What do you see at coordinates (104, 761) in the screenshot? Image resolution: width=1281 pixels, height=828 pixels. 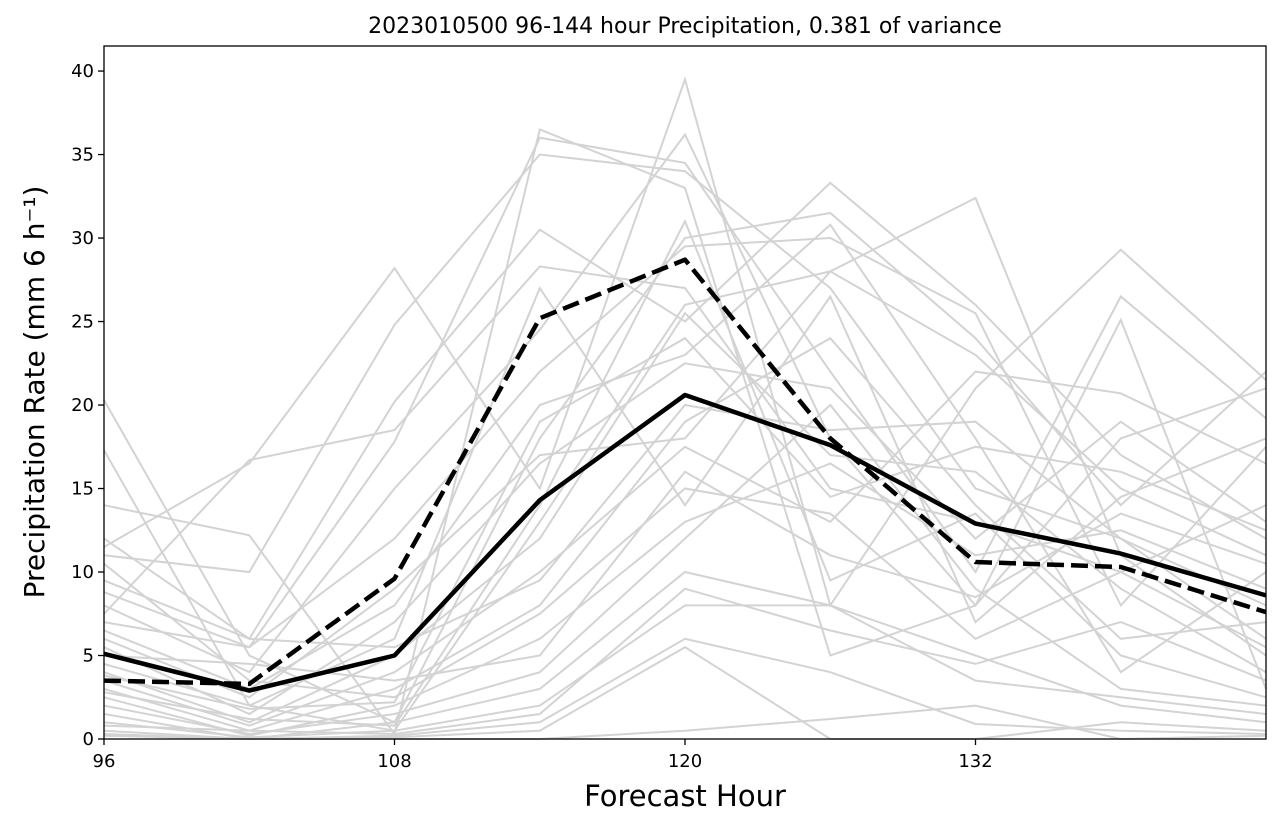 I see `x-tick-label: 96` at bounding box center [104, 761].